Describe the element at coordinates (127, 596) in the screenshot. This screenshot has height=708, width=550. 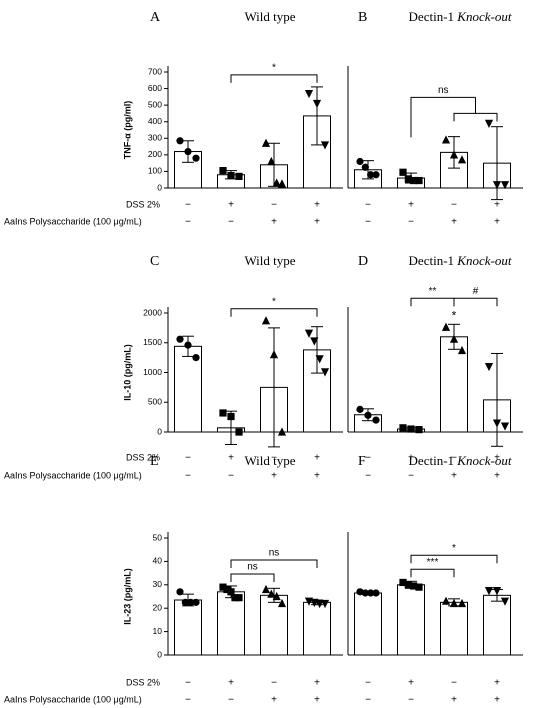
I see `y-axis-label: IL-23 (pg/mL)` at that location.